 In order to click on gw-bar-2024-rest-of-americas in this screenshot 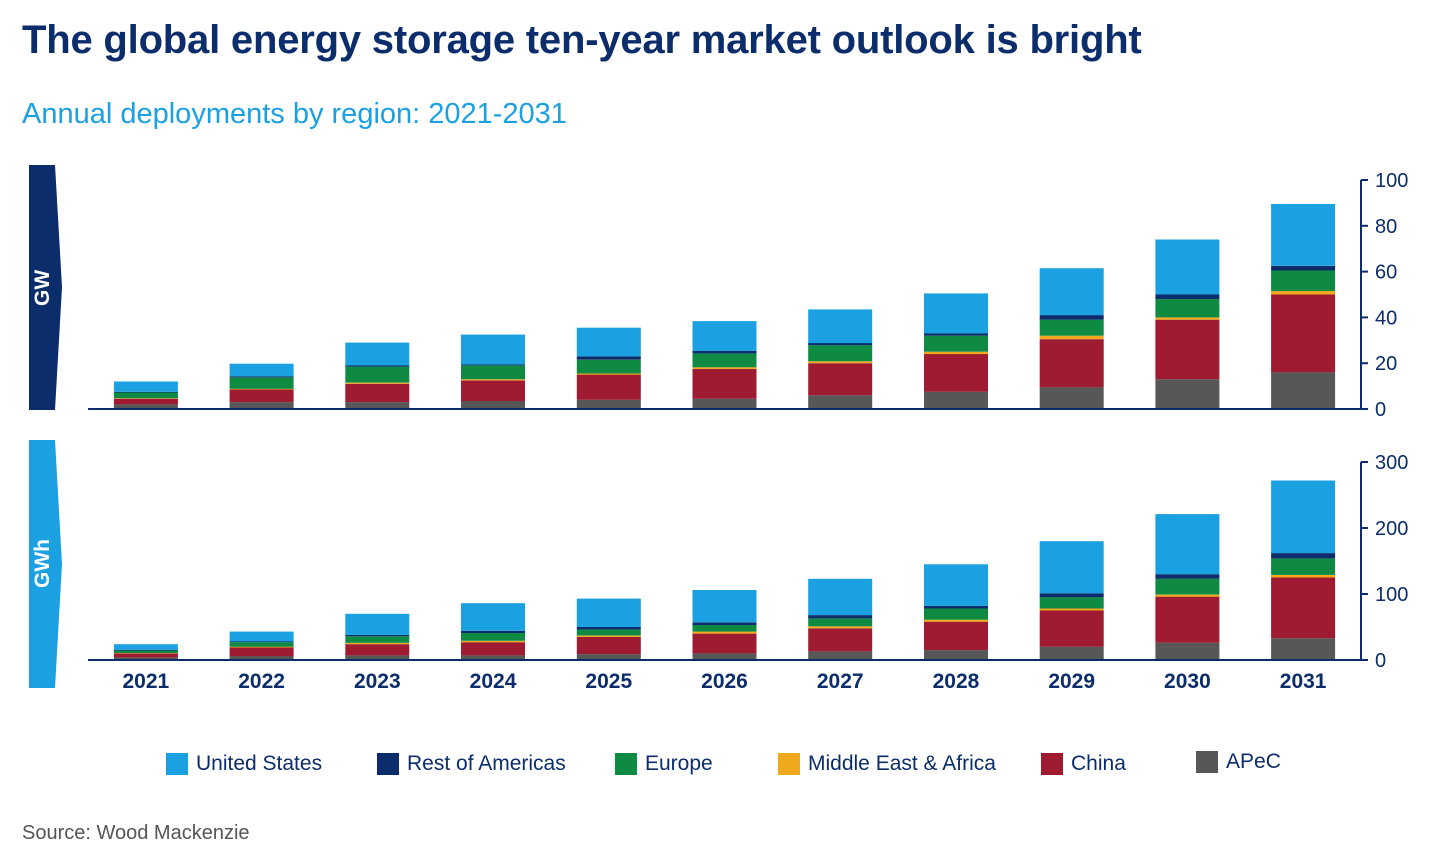, I will do `click(493, 365)`.